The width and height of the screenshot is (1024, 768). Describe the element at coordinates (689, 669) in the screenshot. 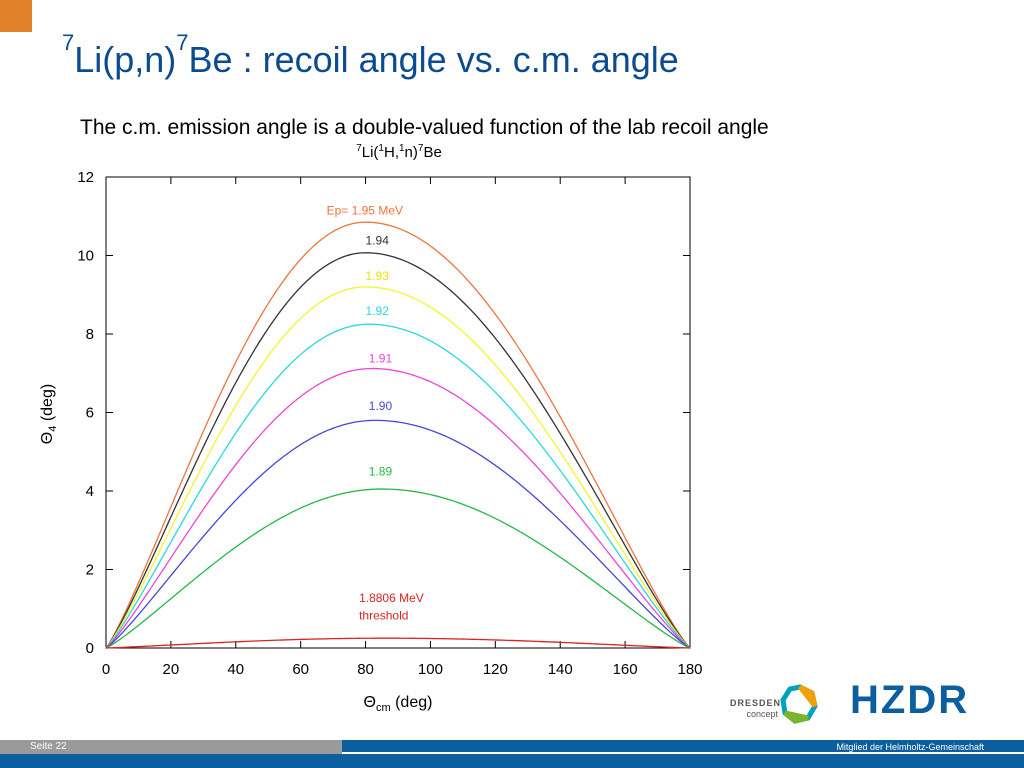

I see `x-tick-label: 180` at that location.